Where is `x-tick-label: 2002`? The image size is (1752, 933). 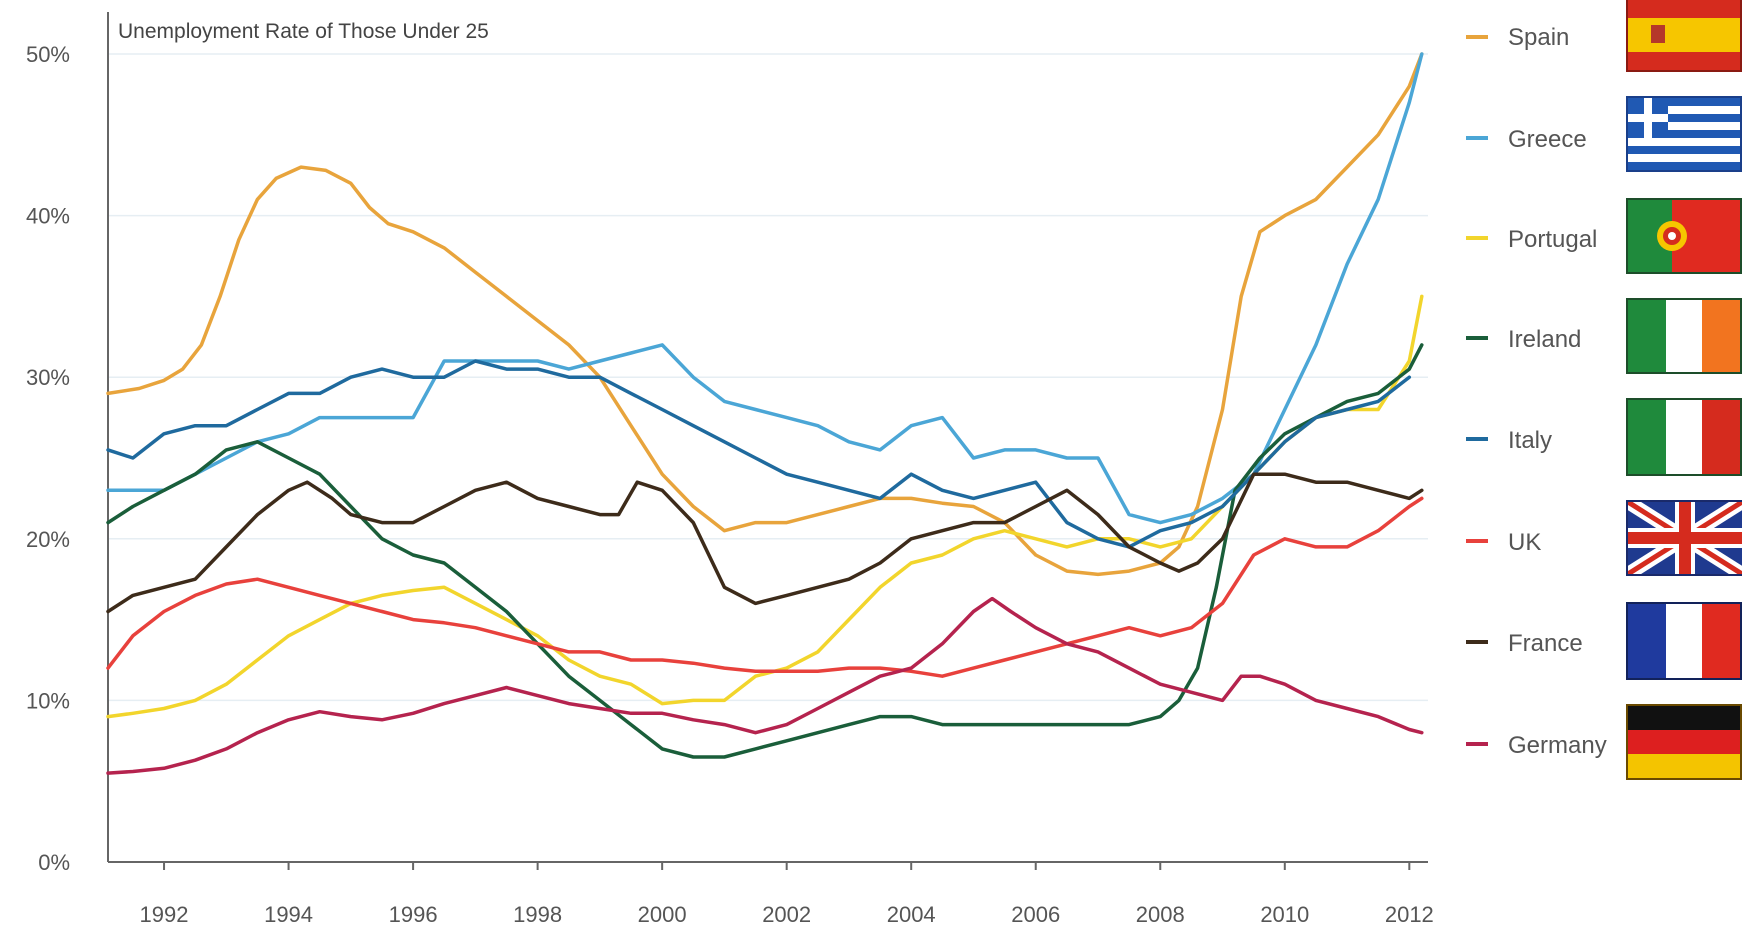
x-tick-label: 2002 is located at coordinates (786, 914).